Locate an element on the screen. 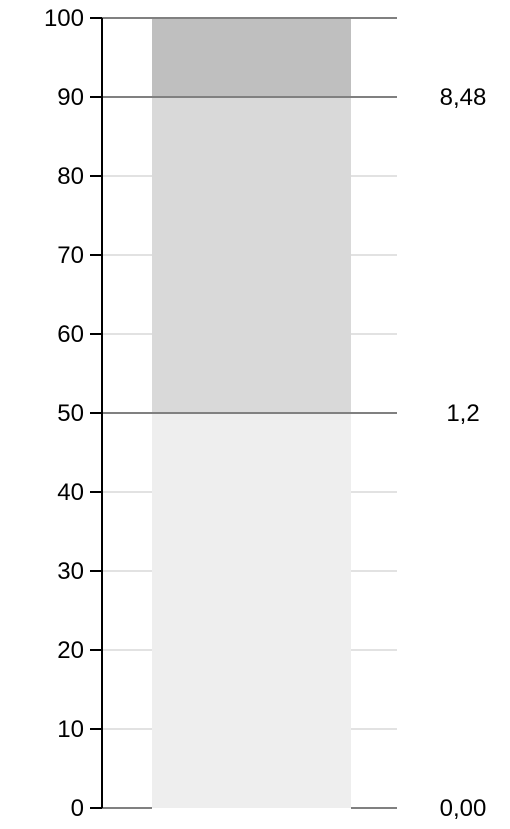  y-tick-label-0: 0 is located at coordinates (77, 808).